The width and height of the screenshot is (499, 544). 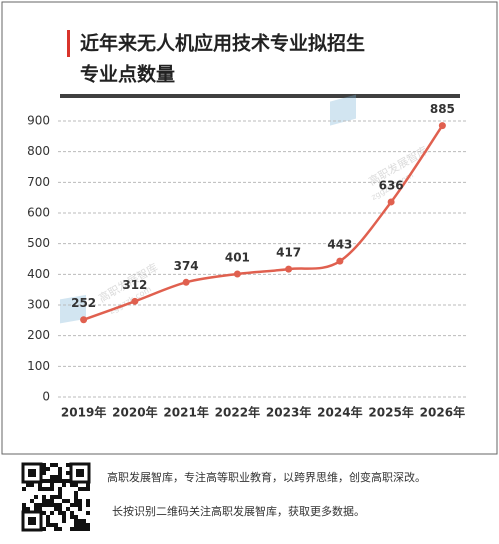 What do you see at coordinates (83, 412) in the screenshot?
I see `x-tick-label: 2019年` at bounding box center [83, 412].